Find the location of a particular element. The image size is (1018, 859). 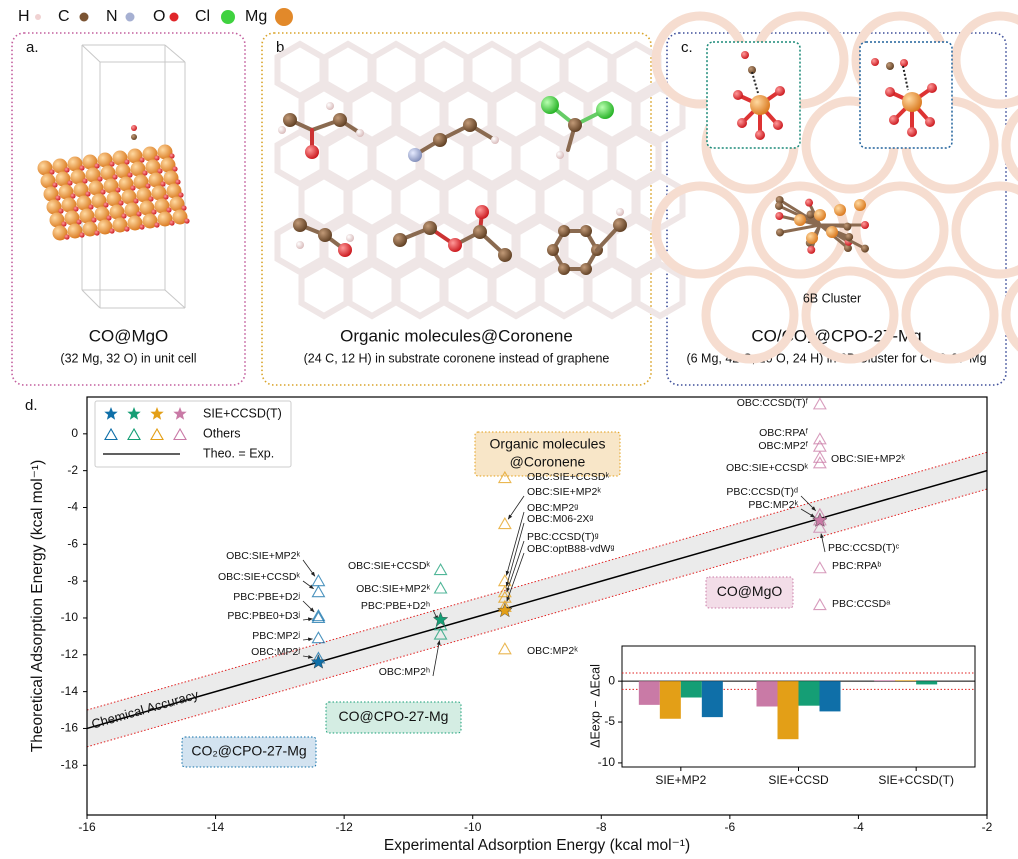

cluster-label: 6B Cluster is located at coordinates (832, 298).